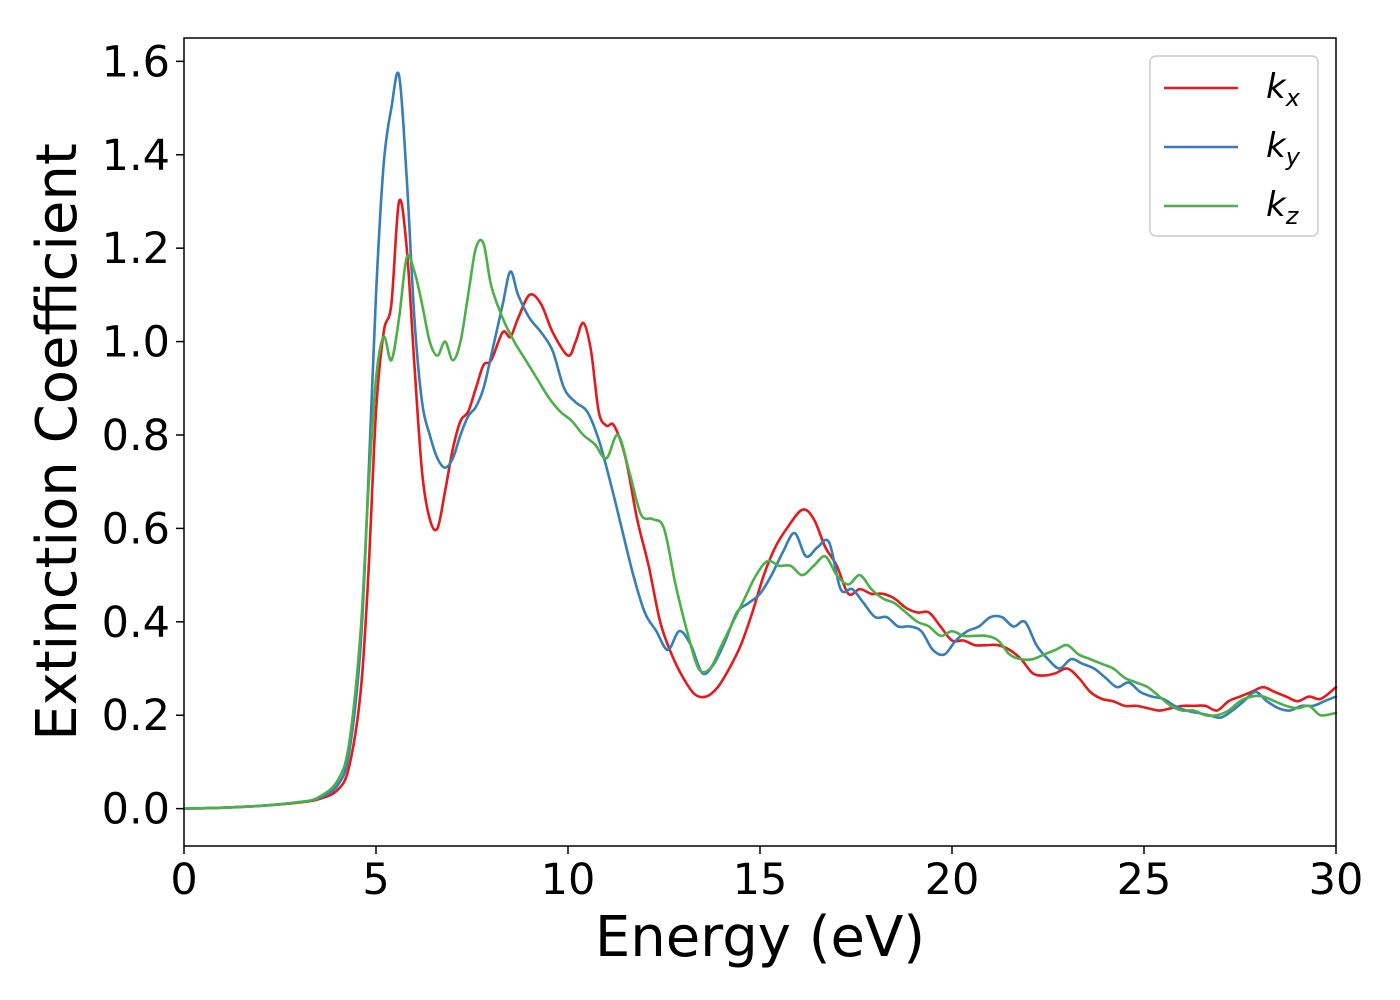 This screenshot has height=1000, width=1400. What do you see at coordinates (1336, 880) in the screenshot?
I see `x-tick-label: 30` at bounding box center [1336, 880].